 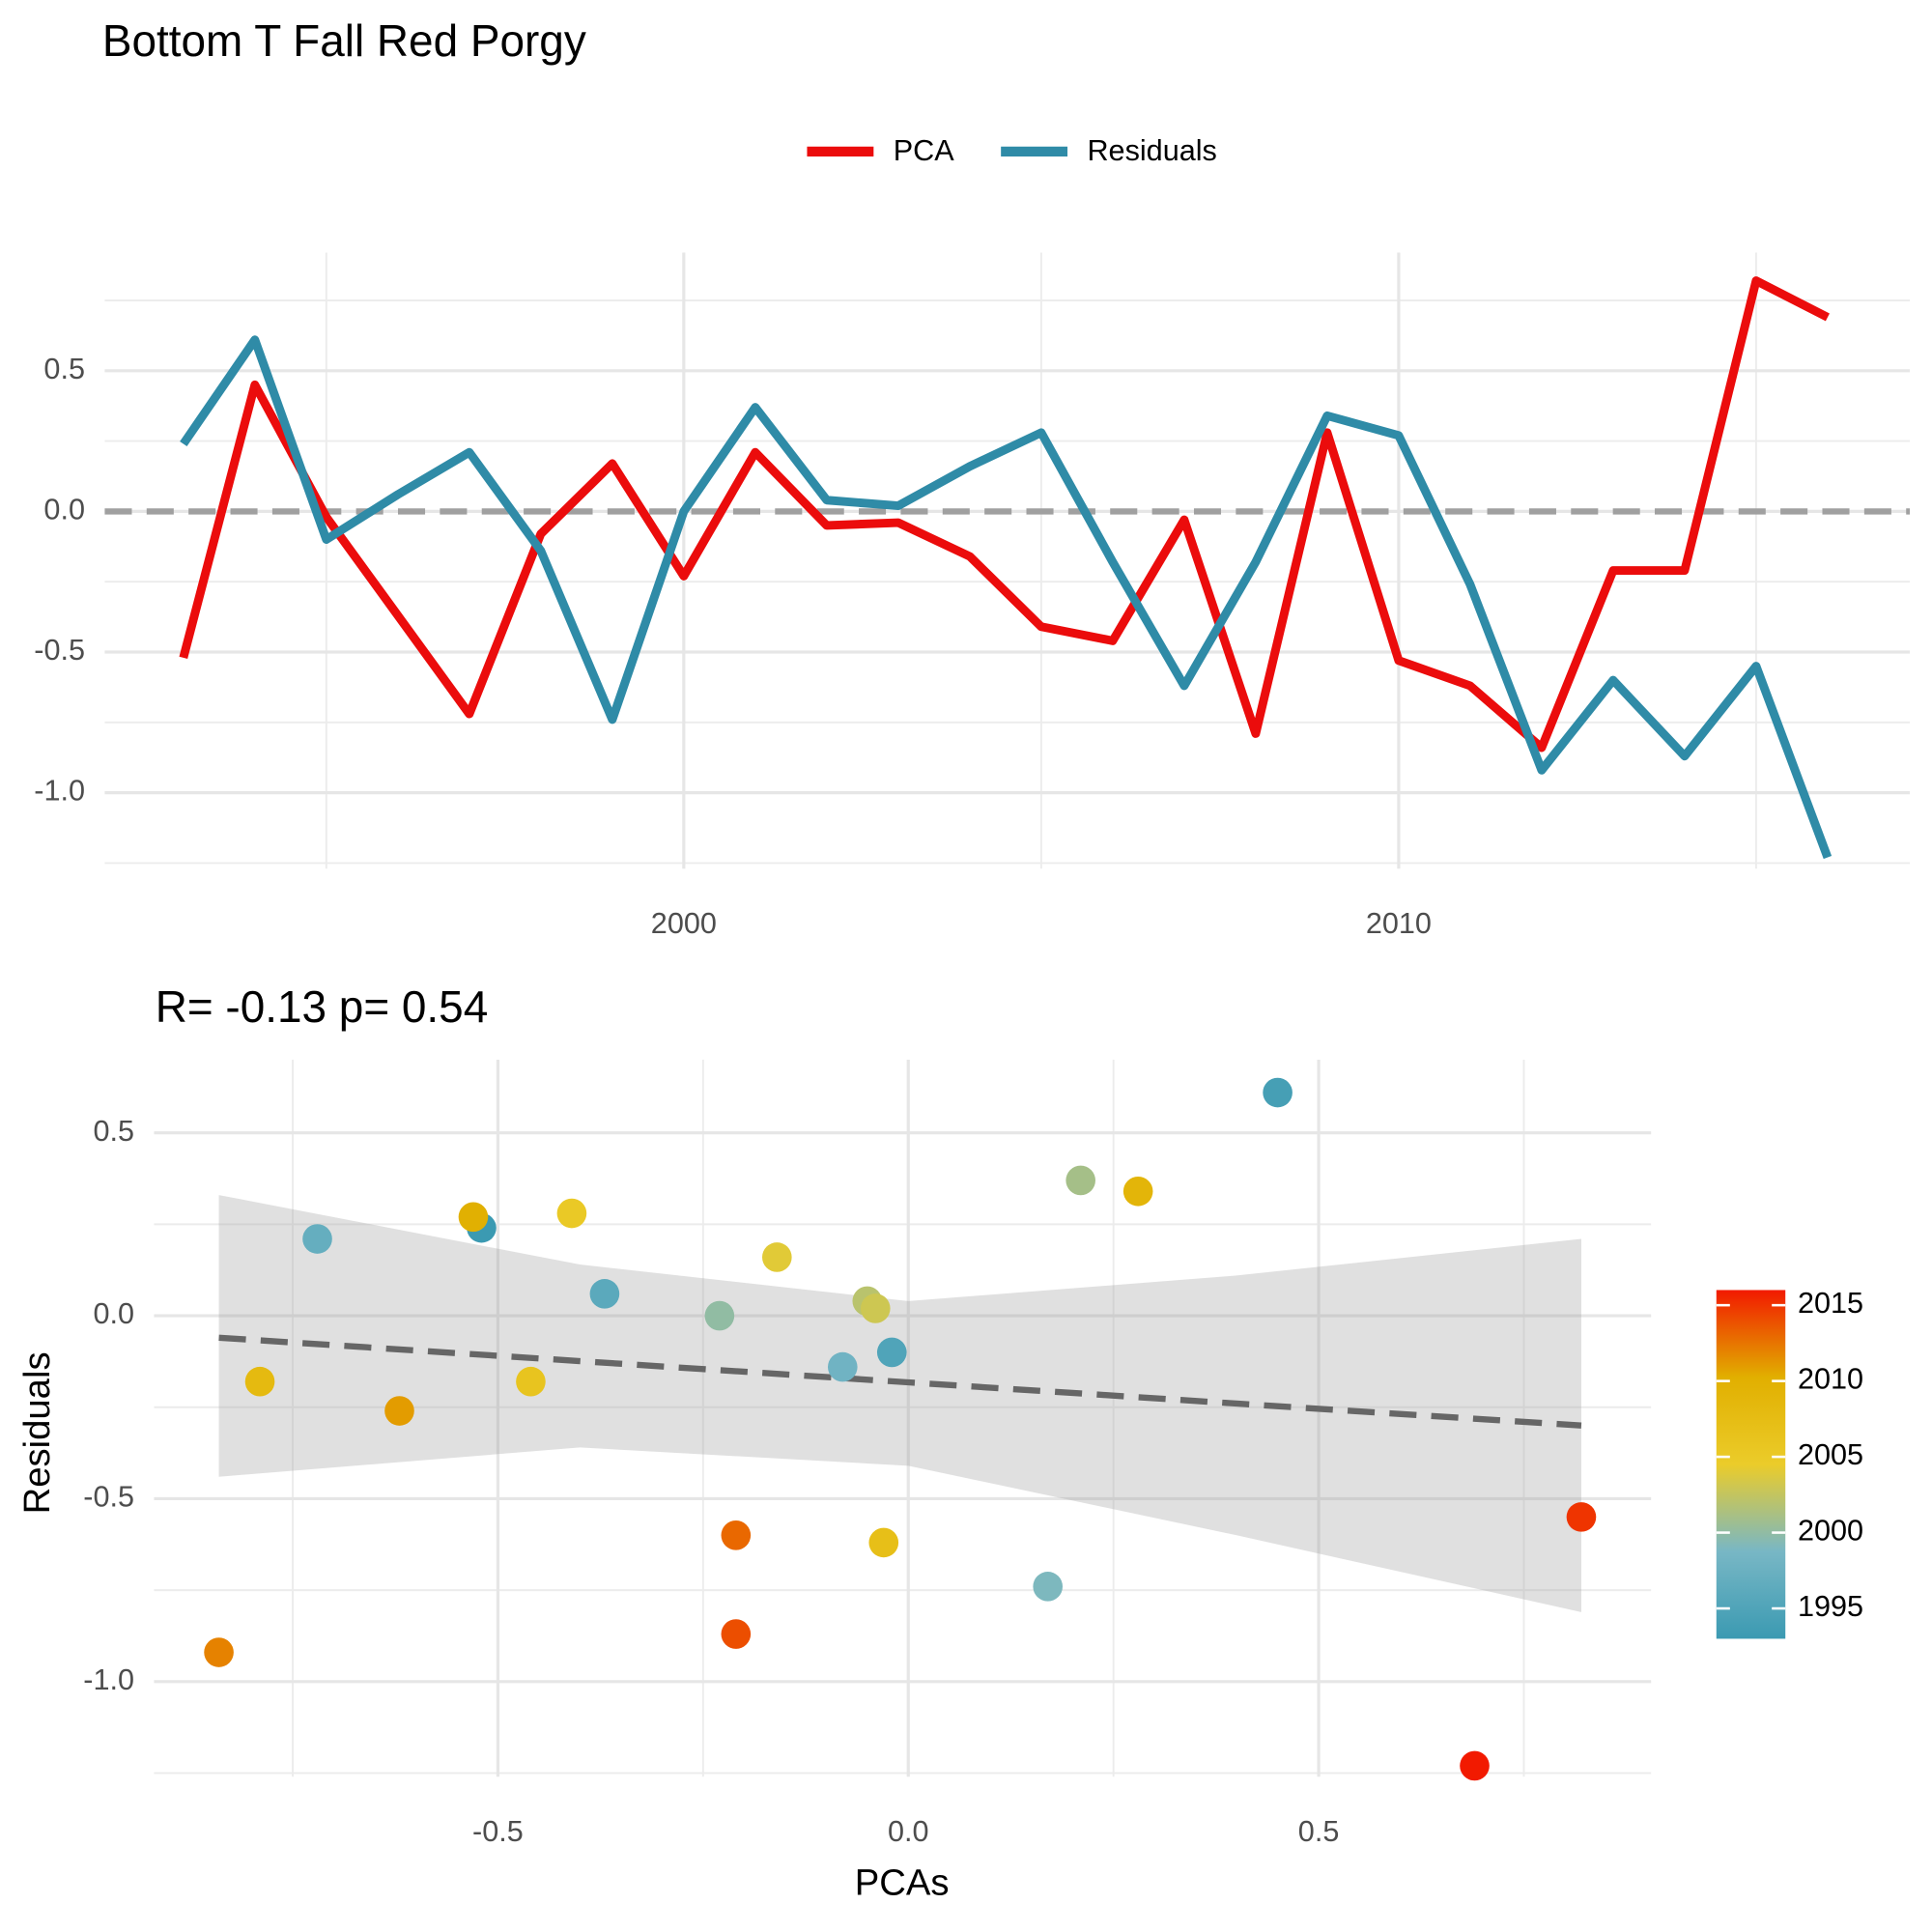 I want to click on x-tick-label: 2010, so click(x=1399, y=923).